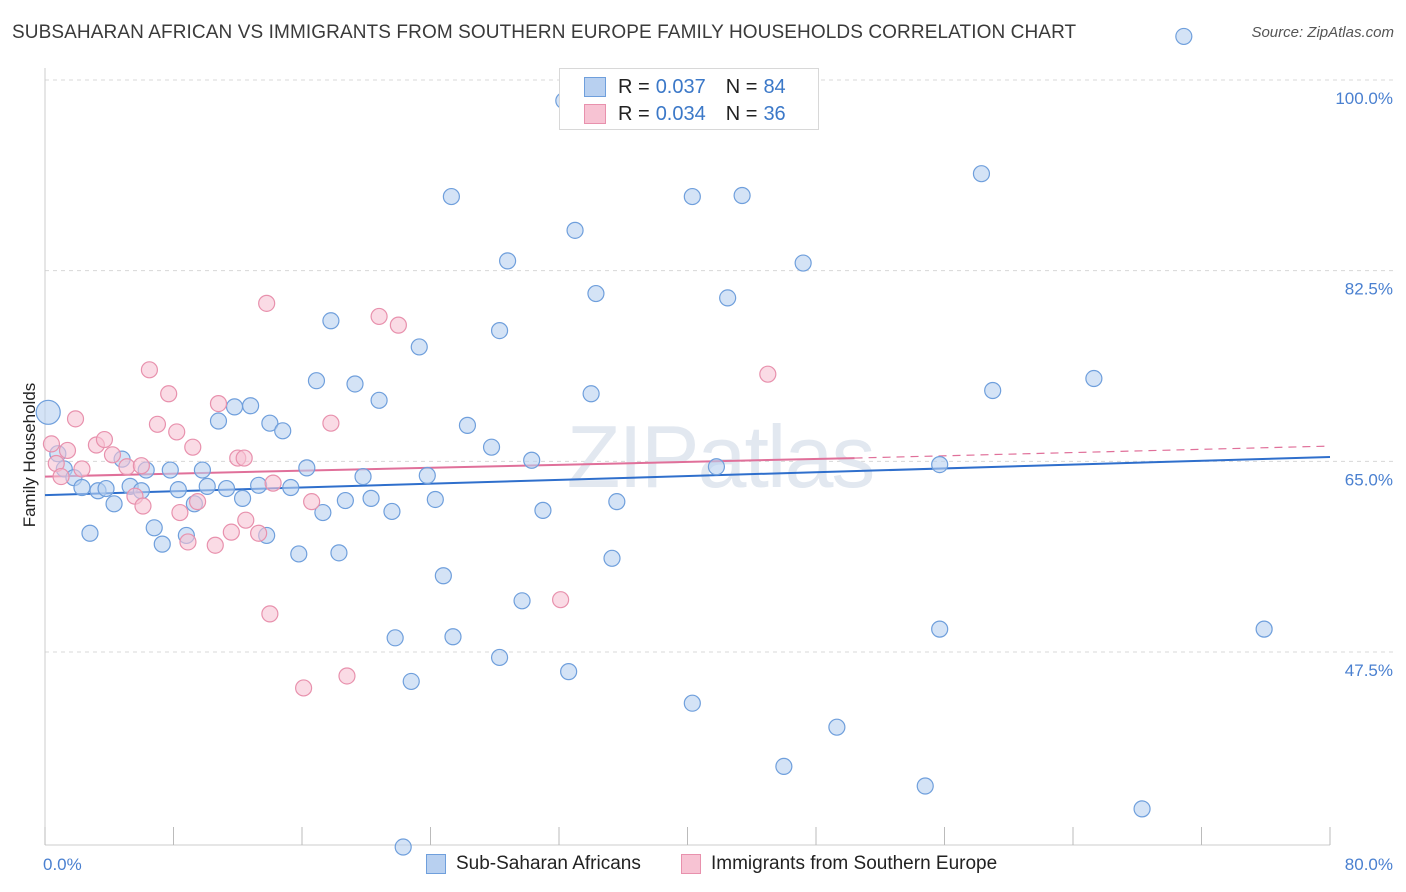 The width and height of the screenshot is (1406, 892). Describe the element at coordinates (1369, 479) in the screenshot. I see `y-tick-label: 65.0%` at that location.